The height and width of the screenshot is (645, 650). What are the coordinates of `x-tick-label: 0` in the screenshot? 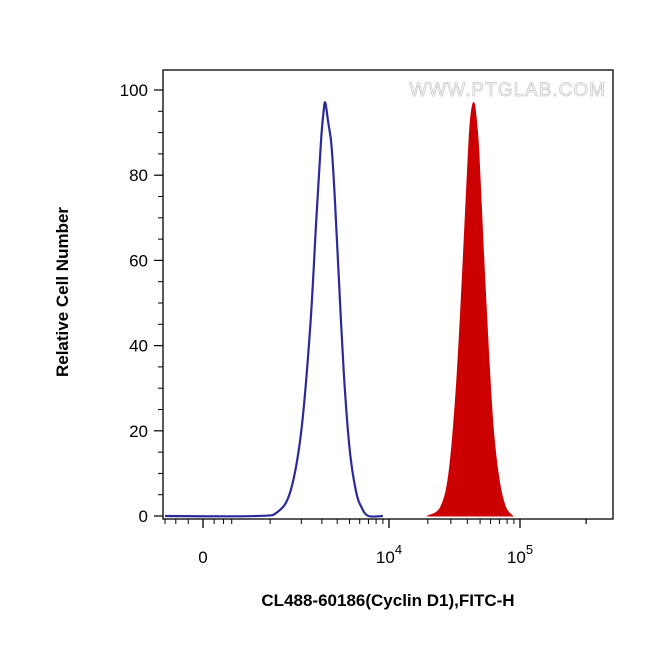 It's located at (202, 557).